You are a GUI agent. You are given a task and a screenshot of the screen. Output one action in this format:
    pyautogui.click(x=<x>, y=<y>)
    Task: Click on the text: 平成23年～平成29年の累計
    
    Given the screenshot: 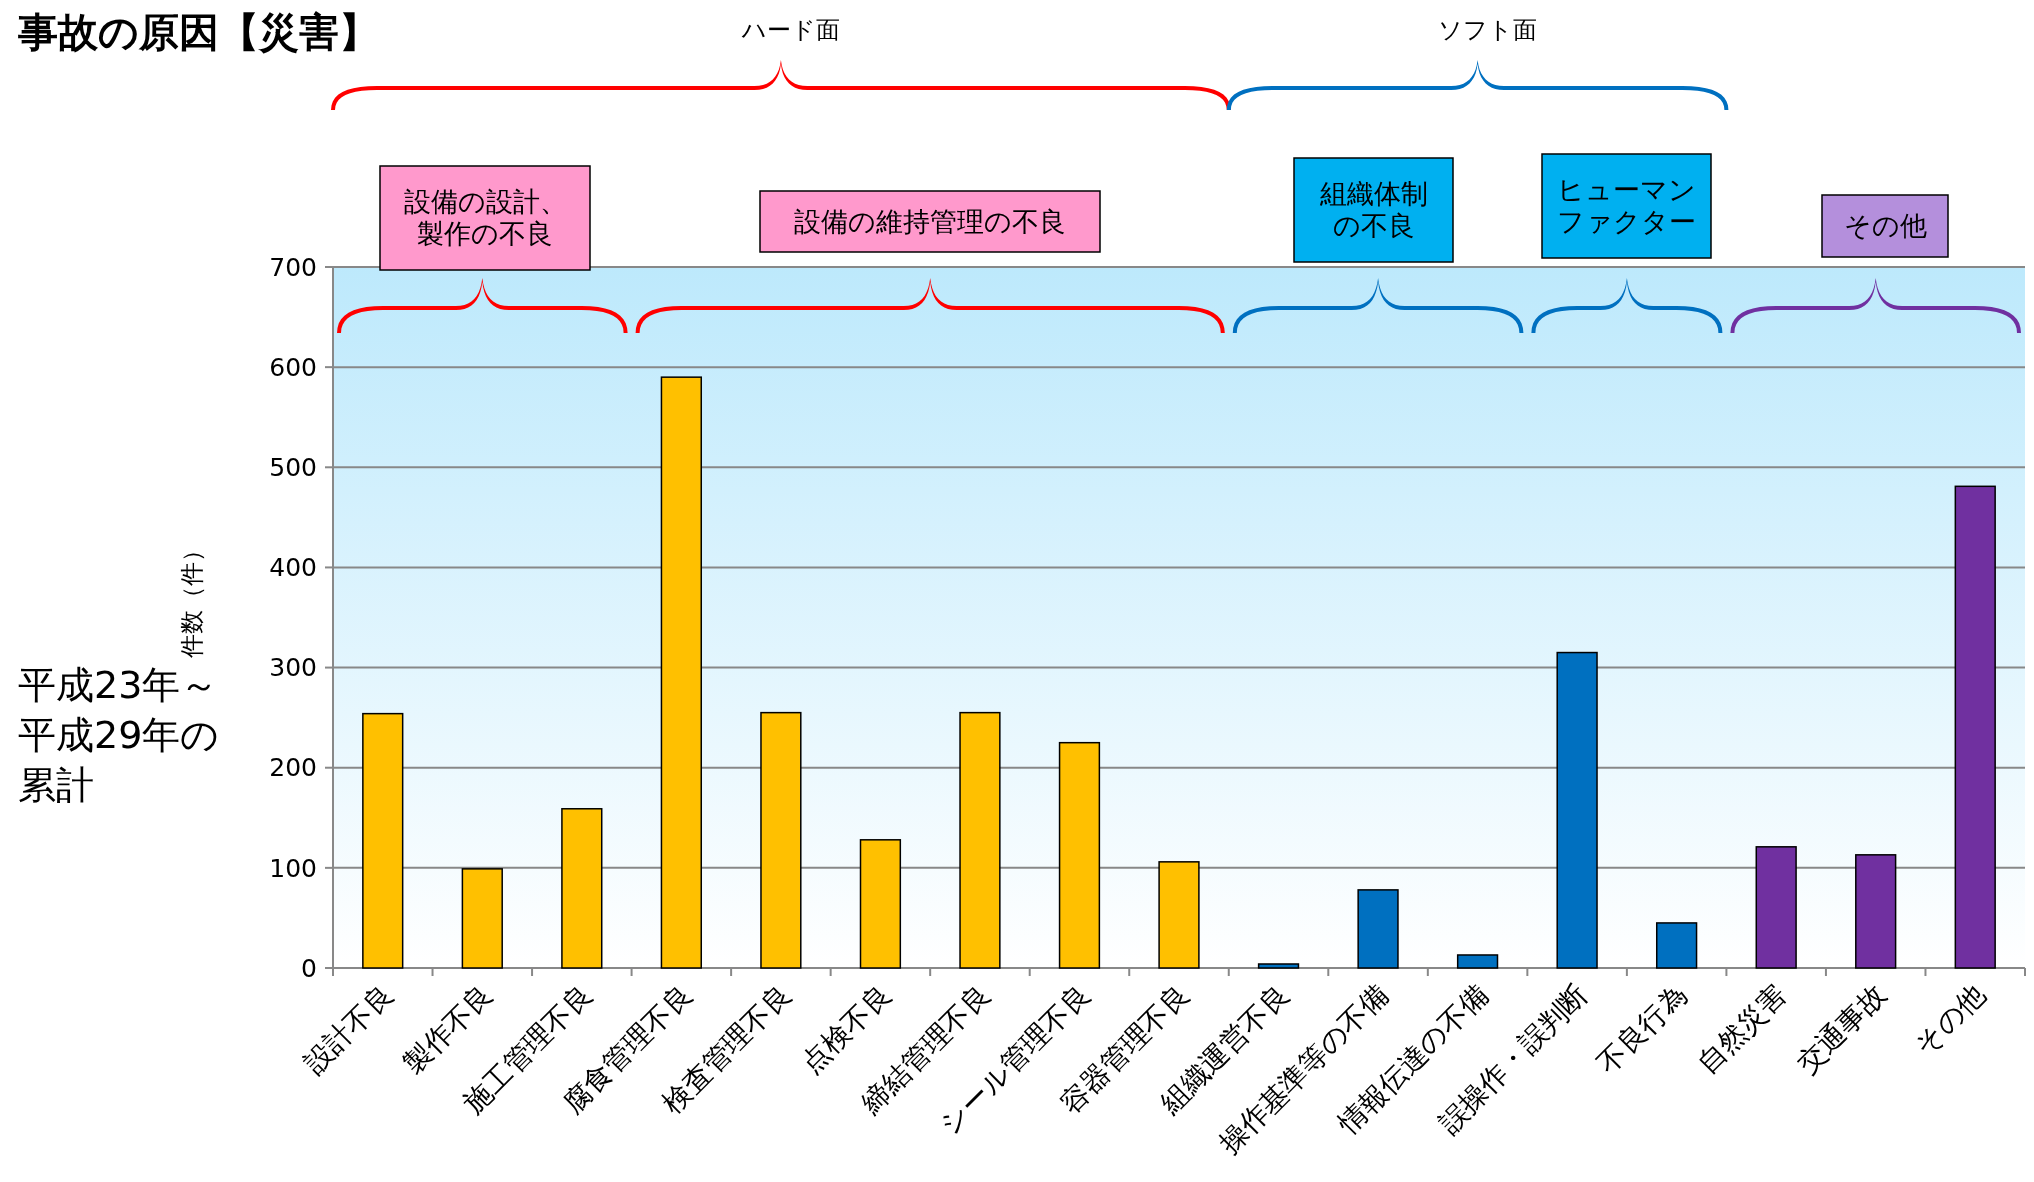 What is the action you would take?
    pyautogui.click(x=119, y=735)
    